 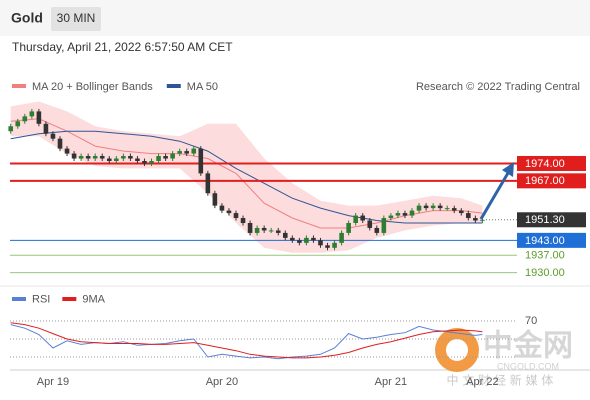 I want to click on timeframe: 30 MIN, so click(x=76, y=18).